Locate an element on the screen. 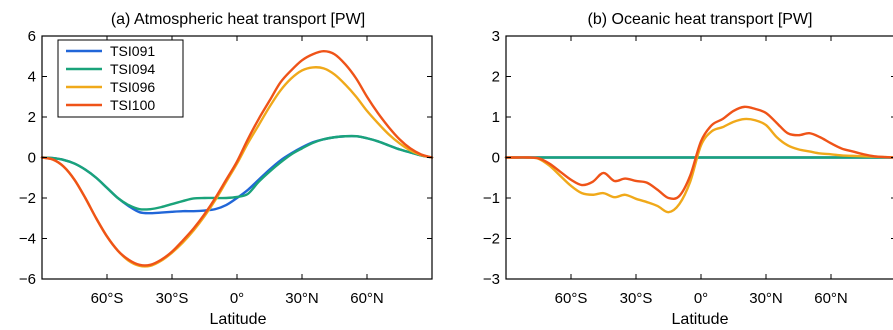 This screenshot has height=330, width=893. panel-a-title: (a) Atmospheric heat transport [PW] is located at coordinates (238, 19).